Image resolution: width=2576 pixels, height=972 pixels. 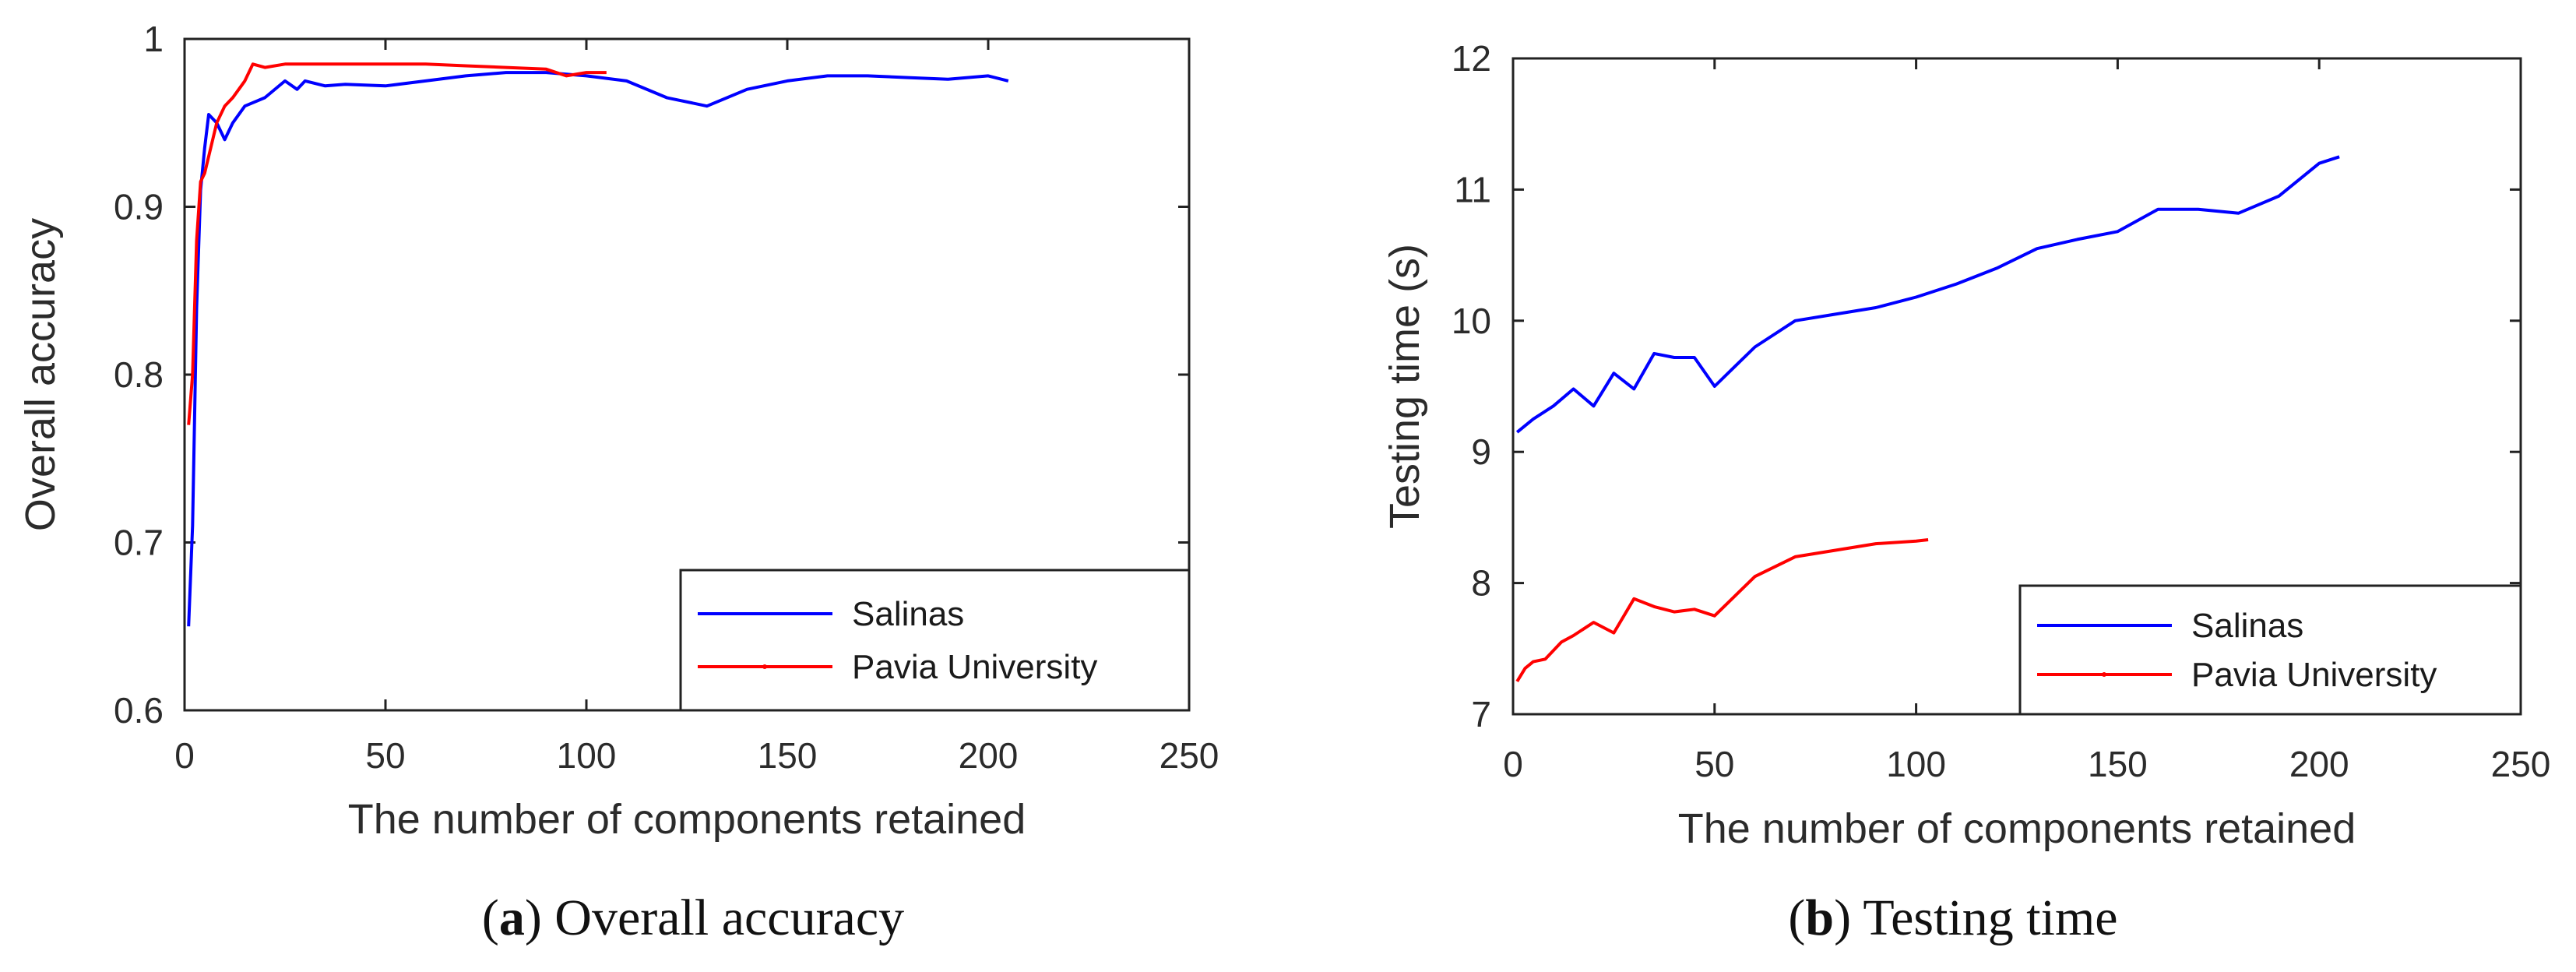 I want to click on y-tick-label: 9, so click(x=1481, y=451).